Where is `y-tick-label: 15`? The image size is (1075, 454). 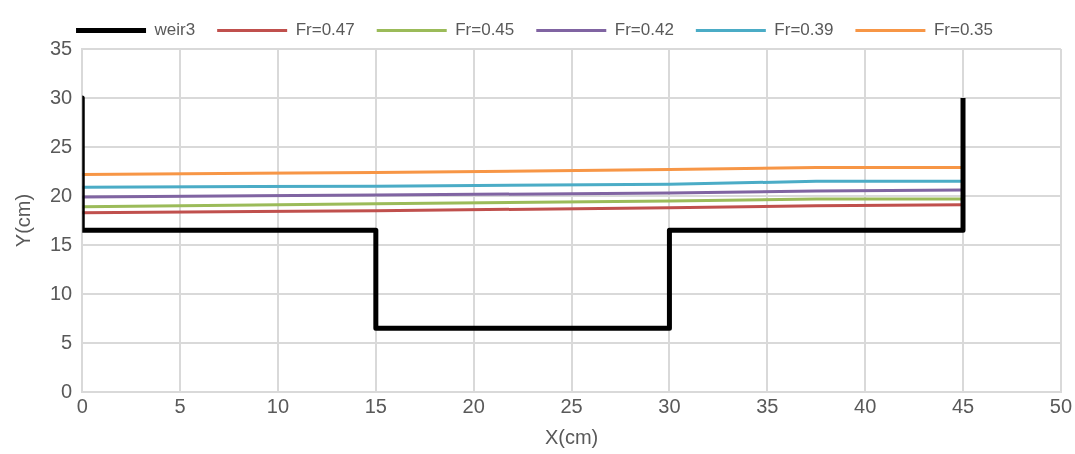
y-tick-label: 15 is located at coordinates (61, 243).